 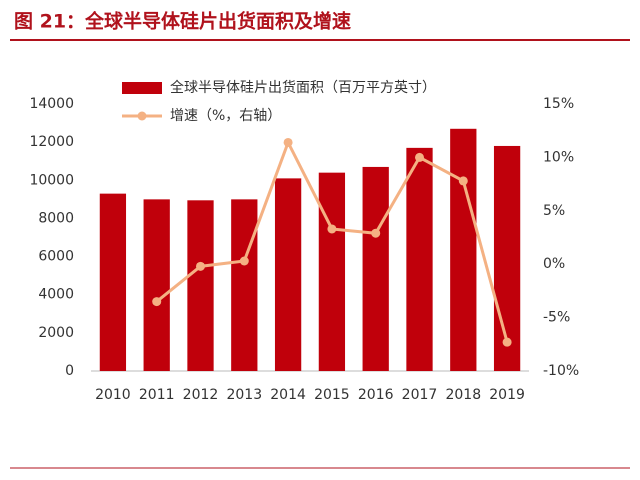 What do you see at coordinates (51, 104) in the screenshot?
I see `y-tick-label: 14000` at bounding box center [51, 104].